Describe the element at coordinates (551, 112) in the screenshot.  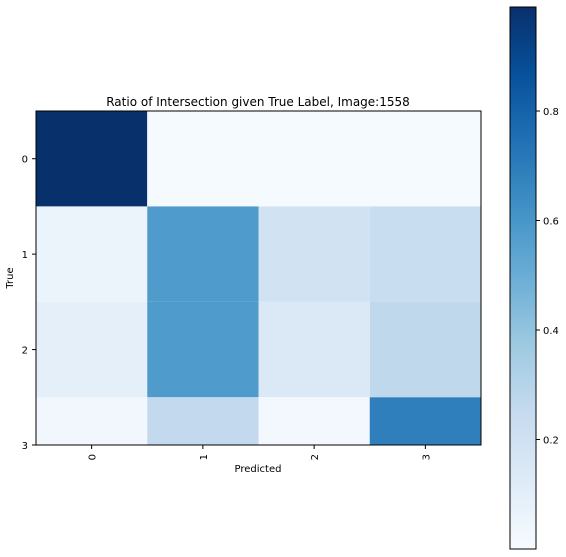
I see `colorbar-tick-label: 0.8` at that location.